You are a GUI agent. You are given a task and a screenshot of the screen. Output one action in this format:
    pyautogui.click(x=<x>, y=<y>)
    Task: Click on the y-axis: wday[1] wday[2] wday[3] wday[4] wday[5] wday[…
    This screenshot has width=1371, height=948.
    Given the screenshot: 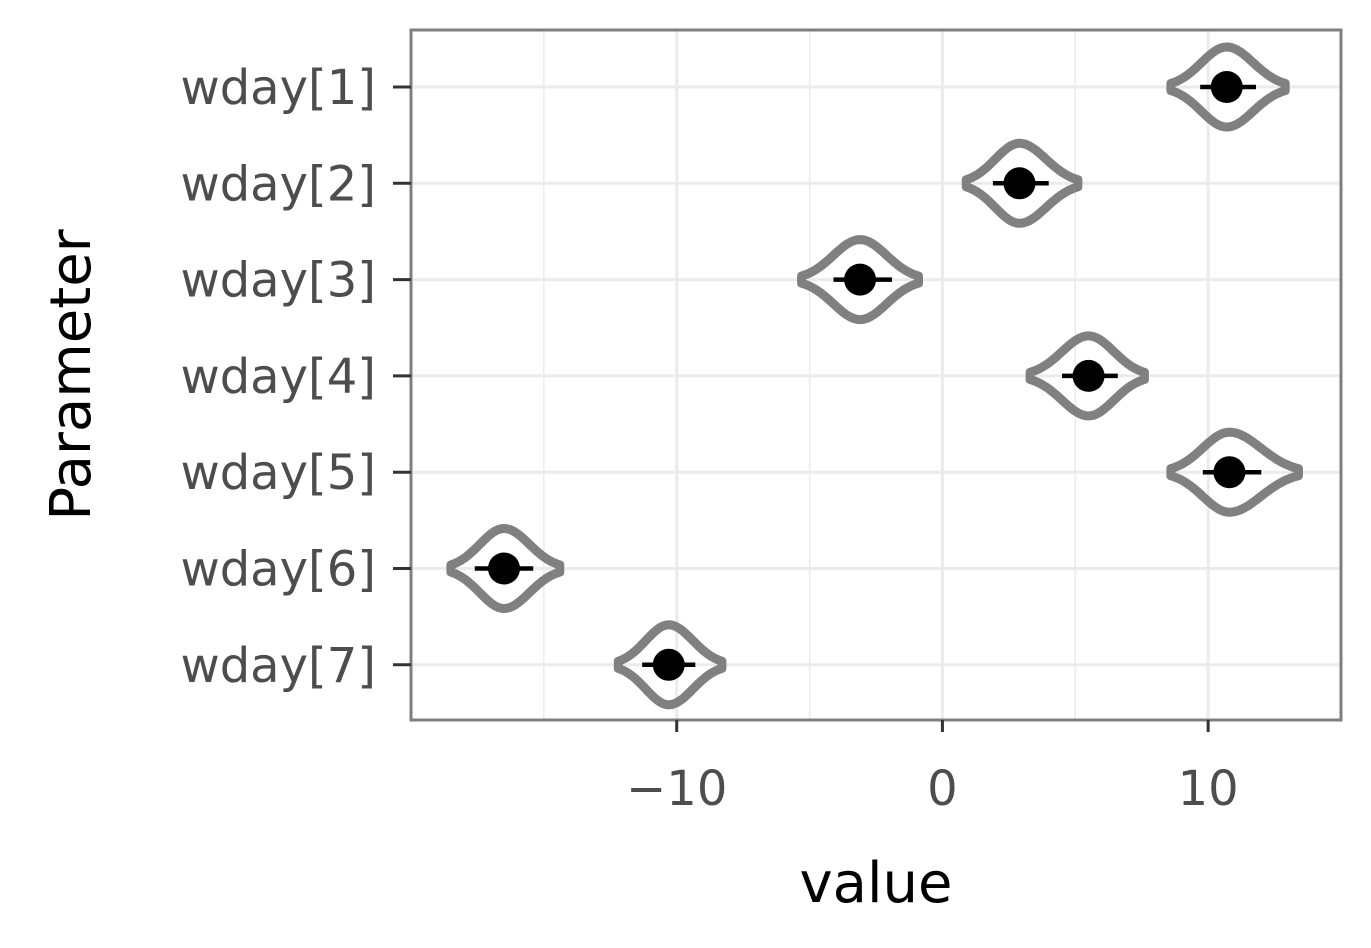 What is the action you would take?
    pyautogui.click(x=295, y=377)
    